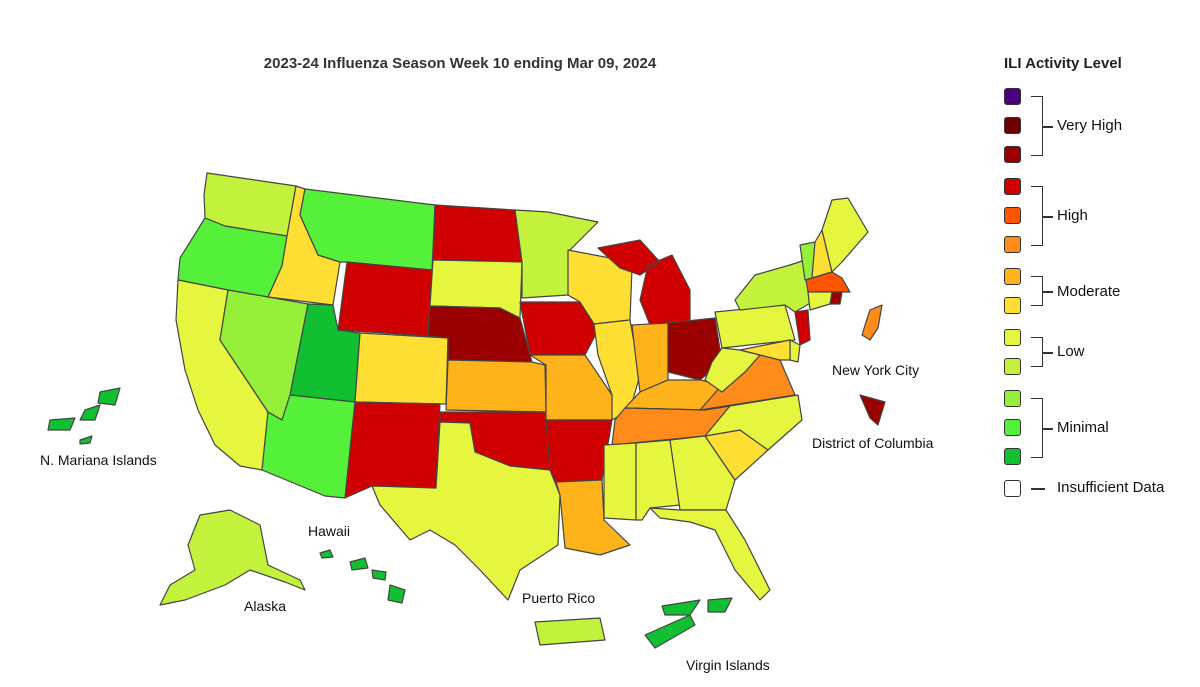  I want to click on label-nyc: New York City, so click(875, 370).